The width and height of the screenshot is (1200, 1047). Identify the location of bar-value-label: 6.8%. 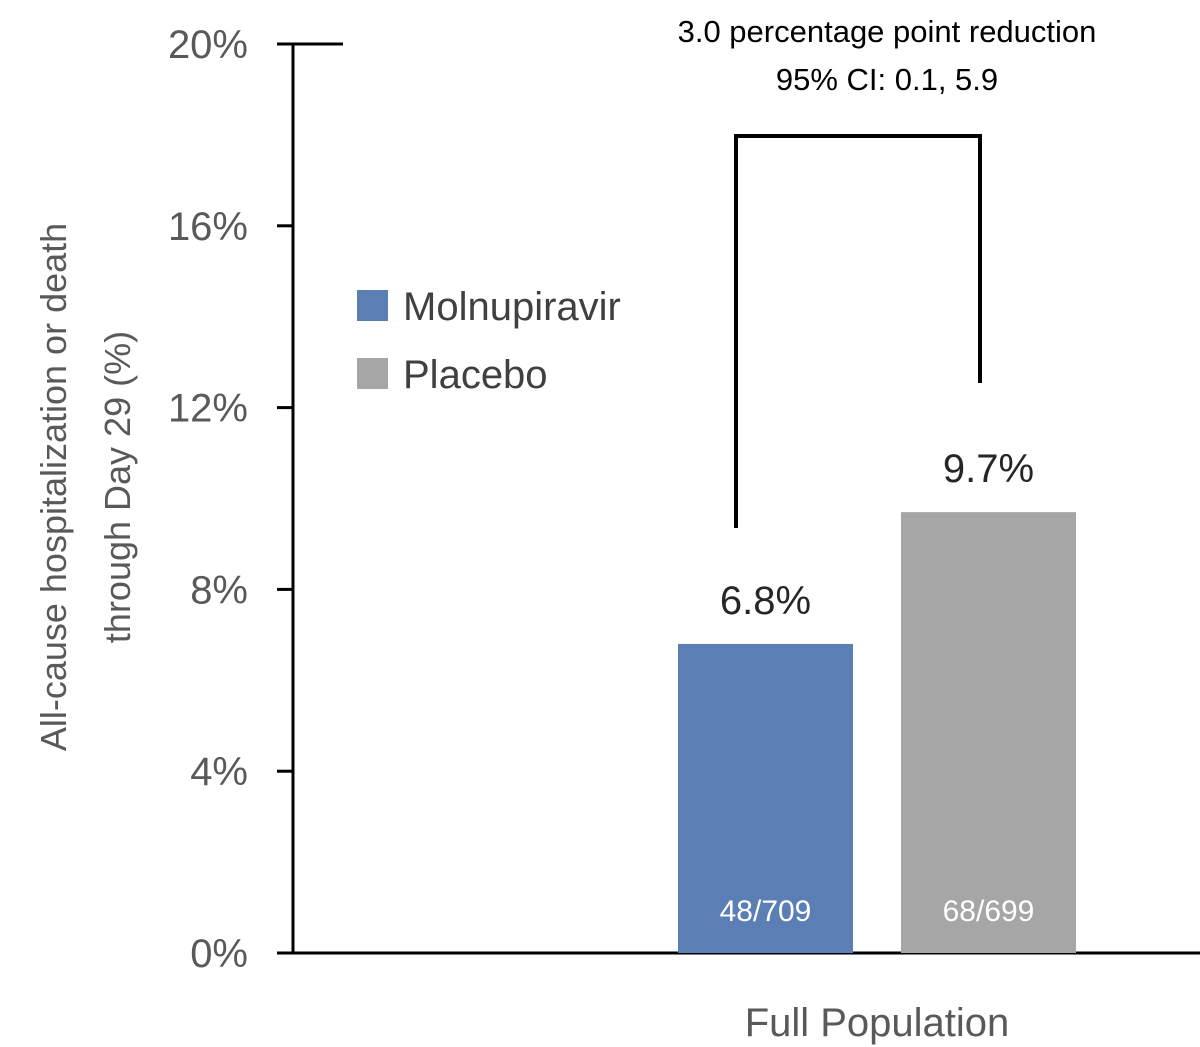
(765, 601).